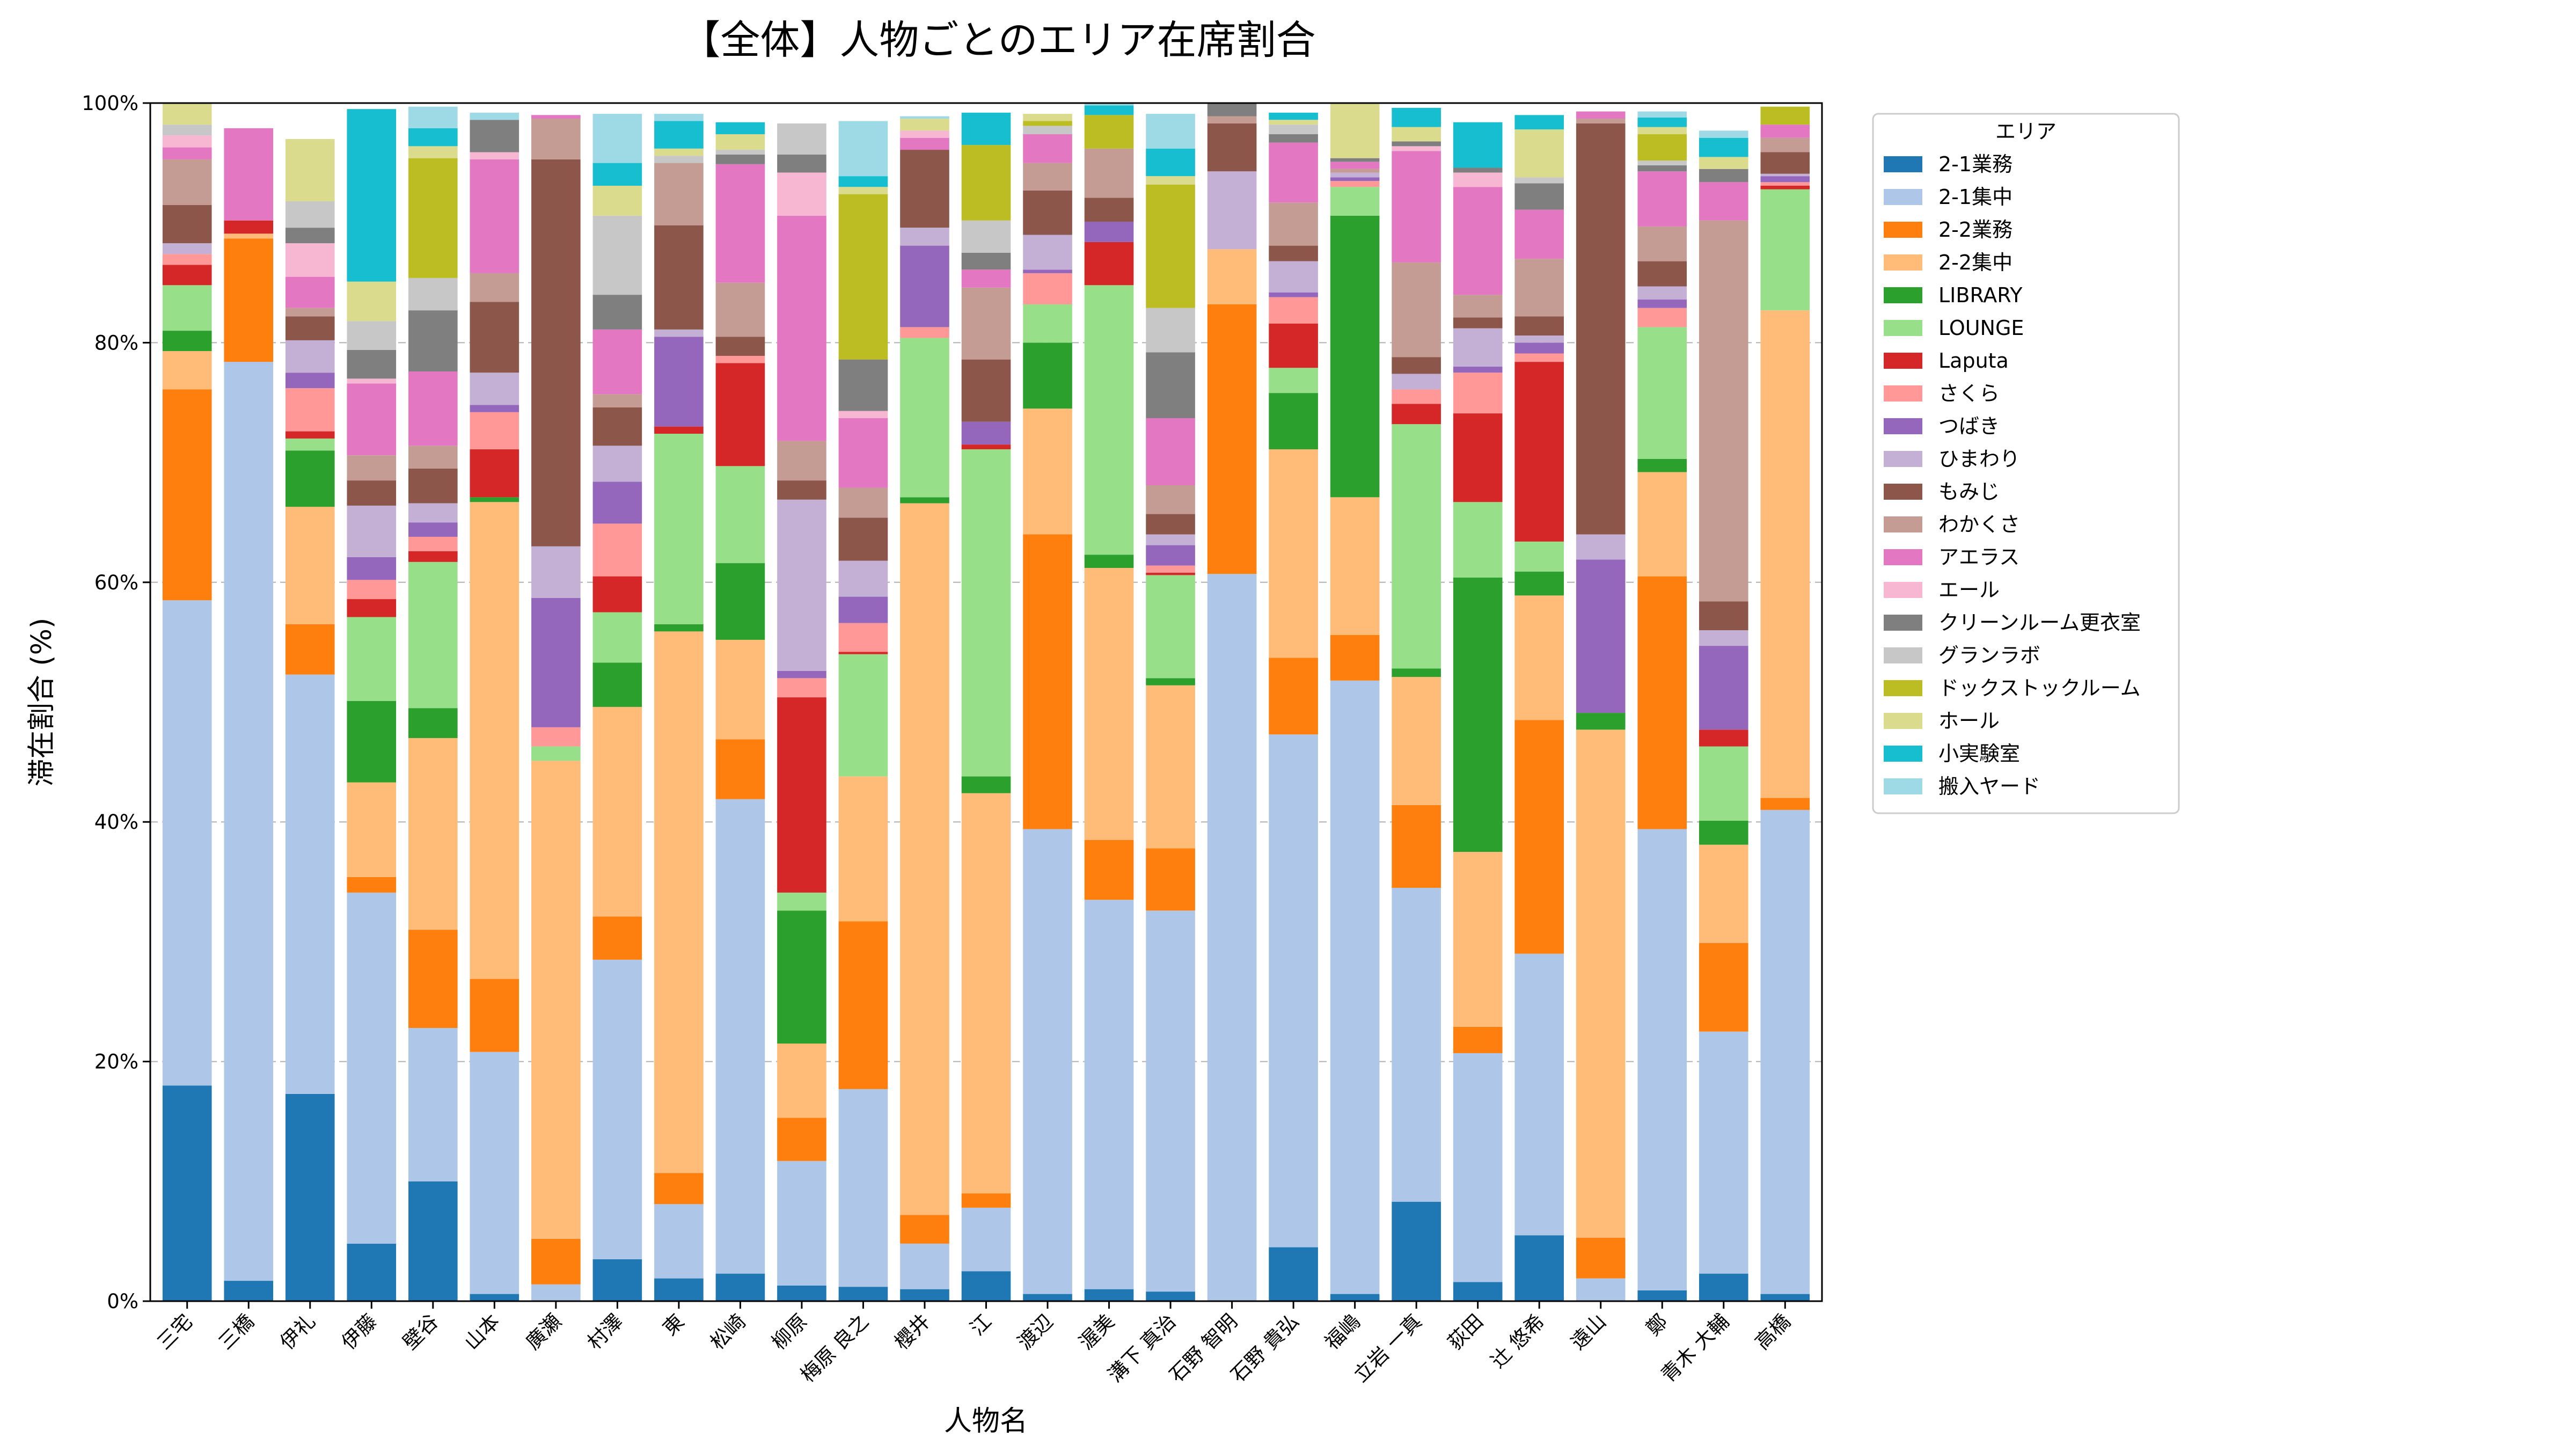 The height and width of the screenshot is (1452, 2576). What do you see at coordinates (1981, 328) in the screenshot?
I see `legend-label: LOUNGE` at bounding box center [1981, 328].